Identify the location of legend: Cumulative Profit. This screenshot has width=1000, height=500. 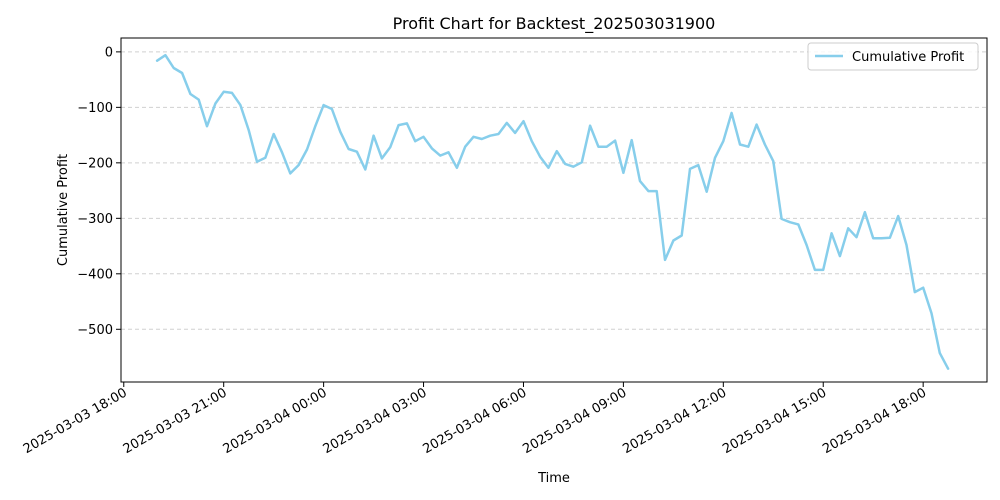
(893, 56).